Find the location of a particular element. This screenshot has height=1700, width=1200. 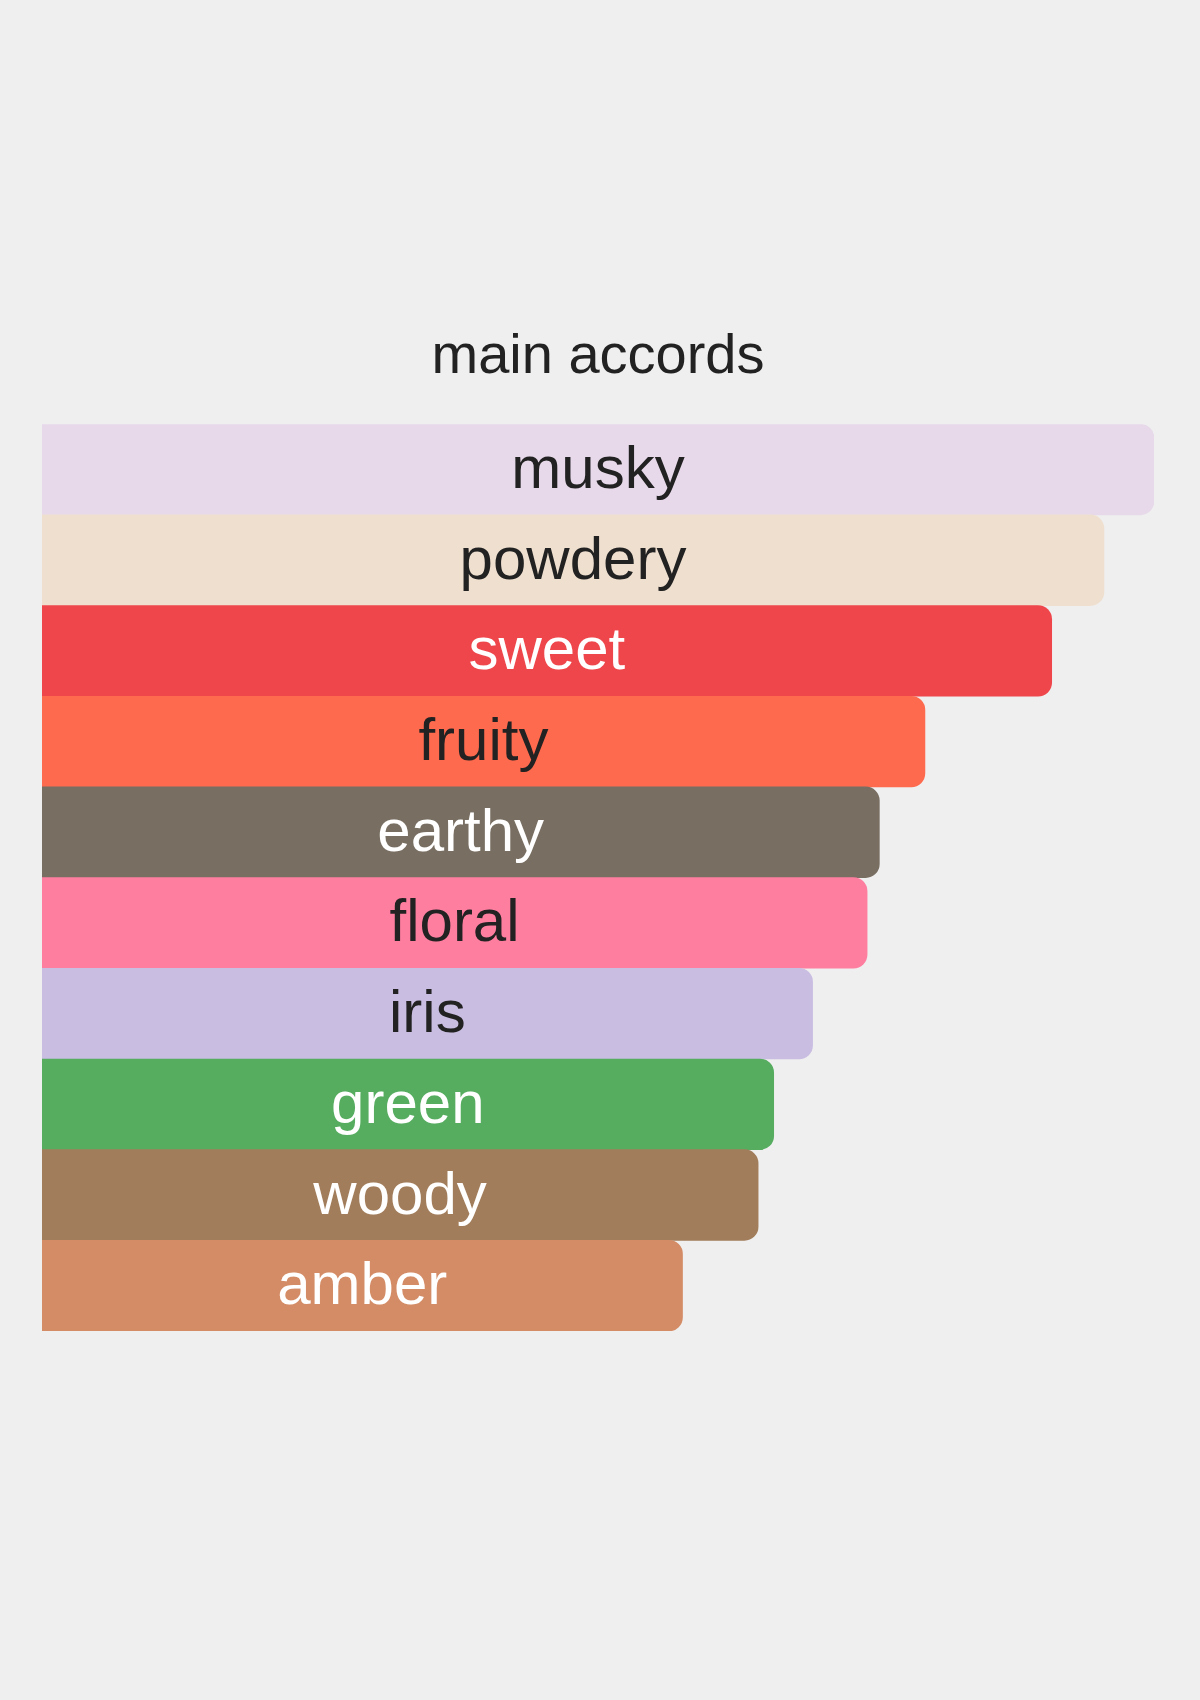

y-tick-label: amber is located at coordinates (362, 1284).